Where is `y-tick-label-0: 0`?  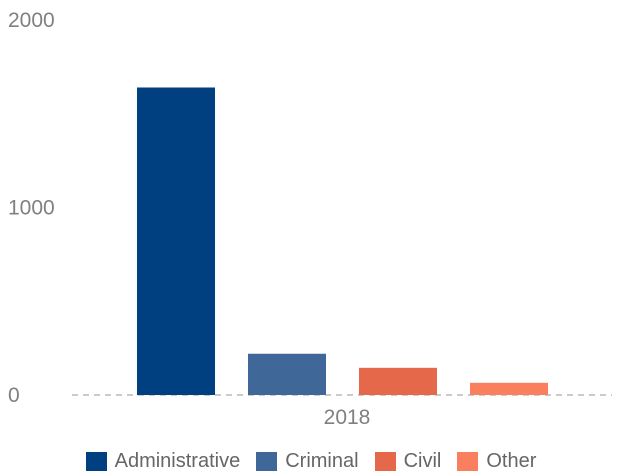 y-tick-label-0: 0 is located at coordinates (14, 395).